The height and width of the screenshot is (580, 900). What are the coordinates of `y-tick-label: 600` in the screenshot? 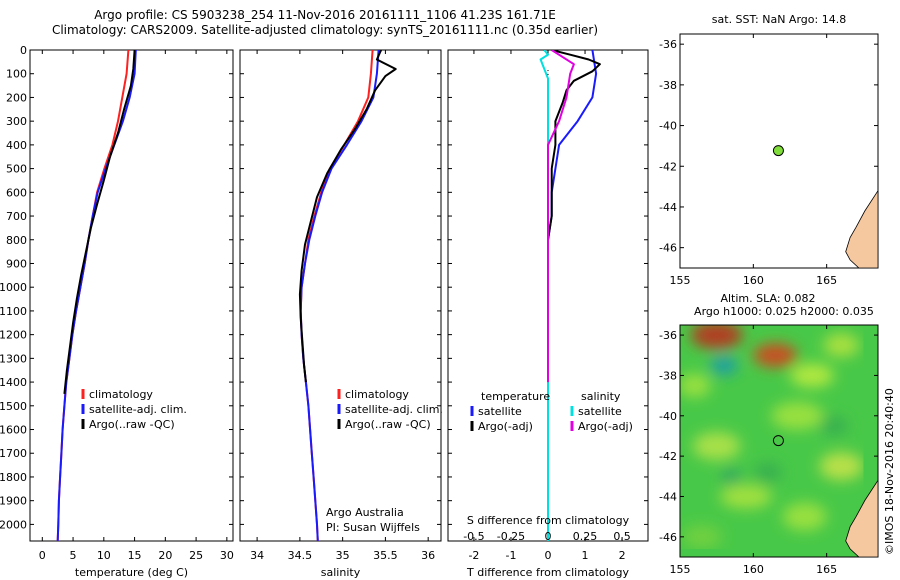 It's located at (16, 192).